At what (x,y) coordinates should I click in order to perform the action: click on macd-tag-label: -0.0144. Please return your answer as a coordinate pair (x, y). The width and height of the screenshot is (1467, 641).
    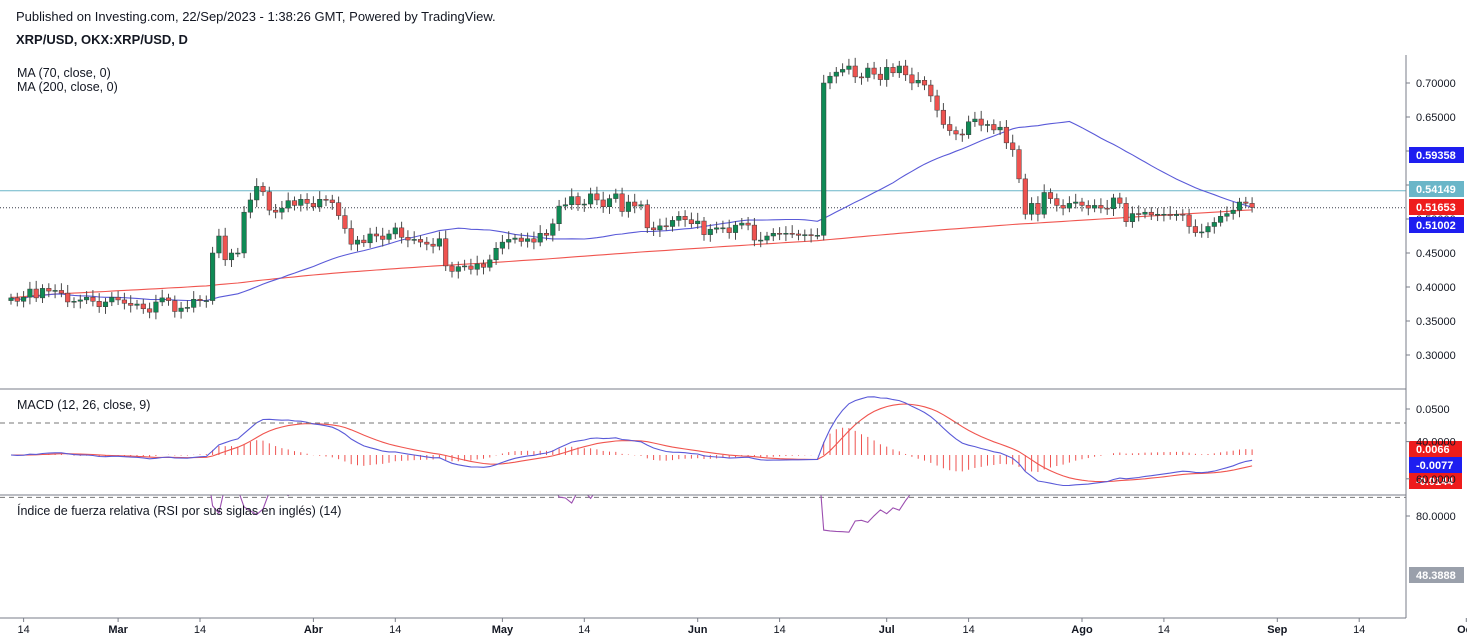
    Looking at the image, I should click on (1435, 482).